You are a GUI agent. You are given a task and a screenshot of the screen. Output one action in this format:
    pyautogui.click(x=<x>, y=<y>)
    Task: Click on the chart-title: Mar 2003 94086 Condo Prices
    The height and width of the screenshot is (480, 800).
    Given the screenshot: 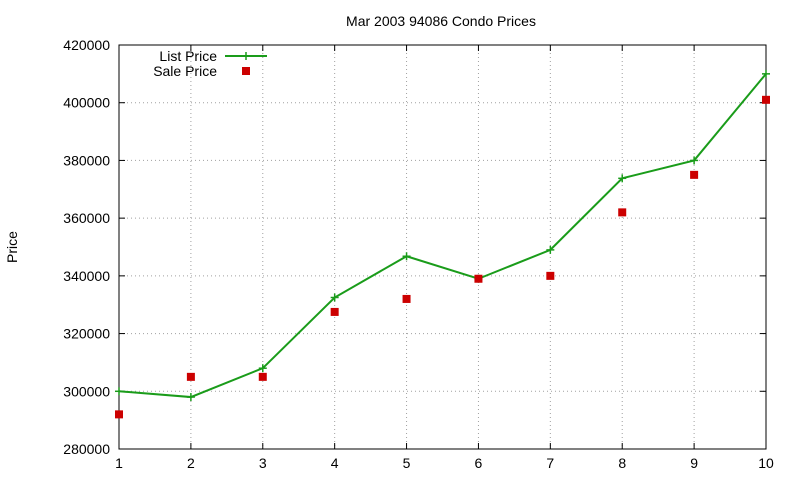 What is the action you would take?
    pyautogui.click(x=441, y=21)
    